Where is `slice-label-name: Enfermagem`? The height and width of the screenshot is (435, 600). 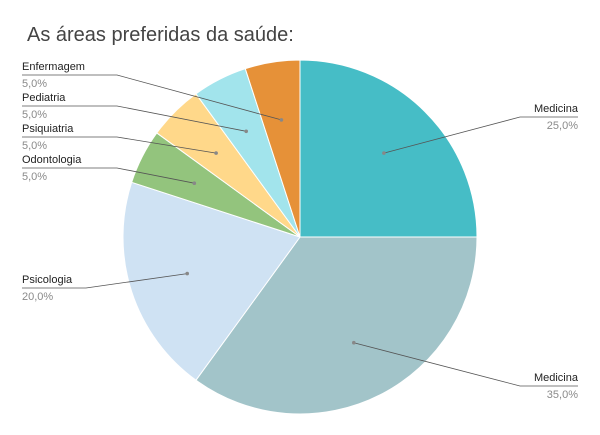
slice-label-name: Enfermagem is located at coordinates (53, 67).